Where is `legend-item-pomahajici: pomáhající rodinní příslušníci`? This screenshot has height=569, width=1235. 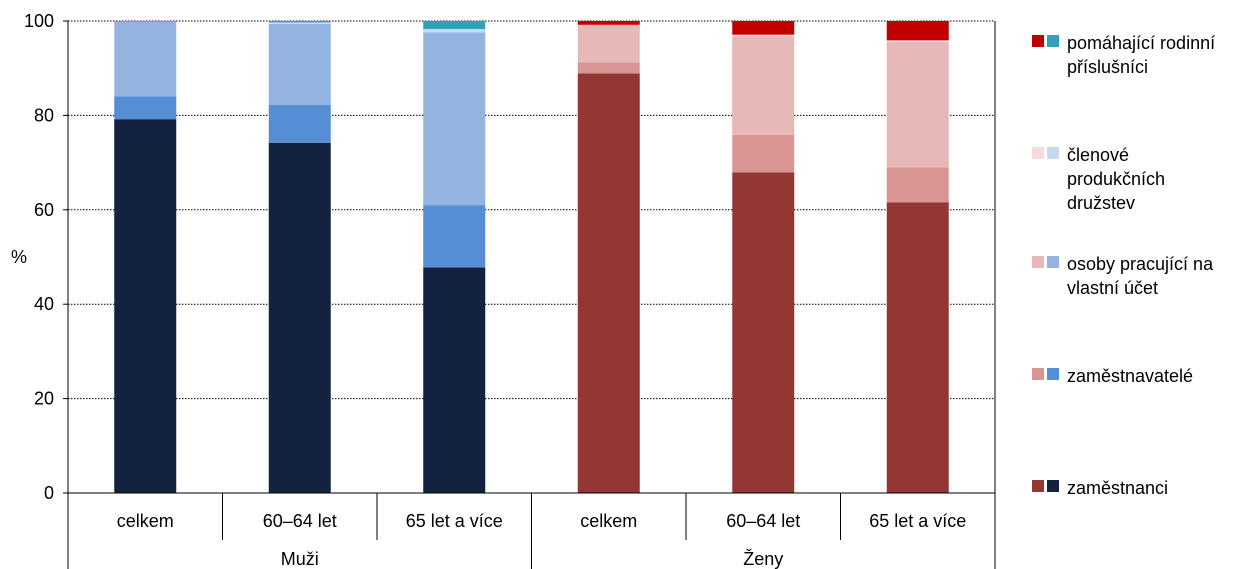 legend-item-pomahajici: pomáhající rodinní příslušníci is located at coordinates (1129, 55).